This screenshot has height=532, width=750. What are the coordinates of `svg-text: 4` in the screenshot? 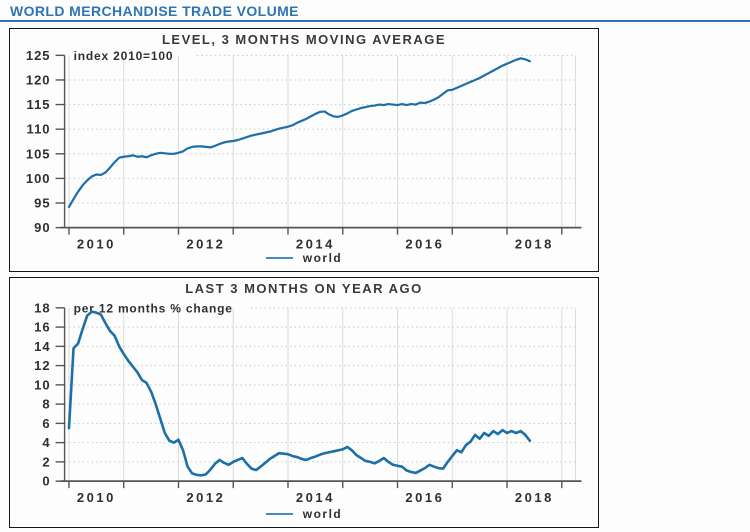 It's located at (46, 442).